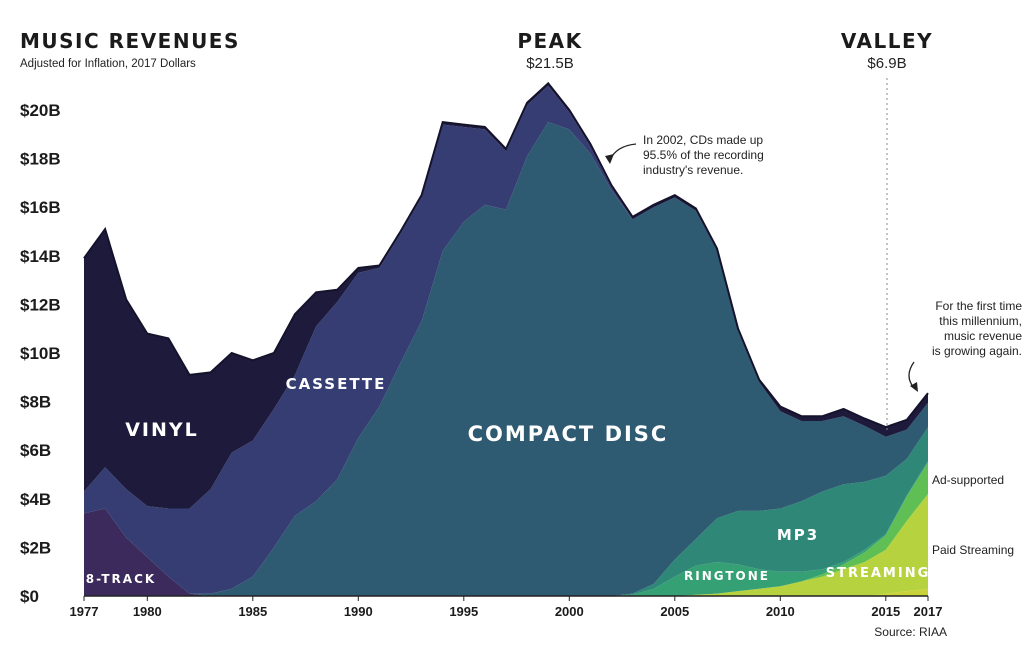  Describe the element at coordinates (130, 41) in the screenshot. I see `chart-title: MUSIC REVENUES` at that location.